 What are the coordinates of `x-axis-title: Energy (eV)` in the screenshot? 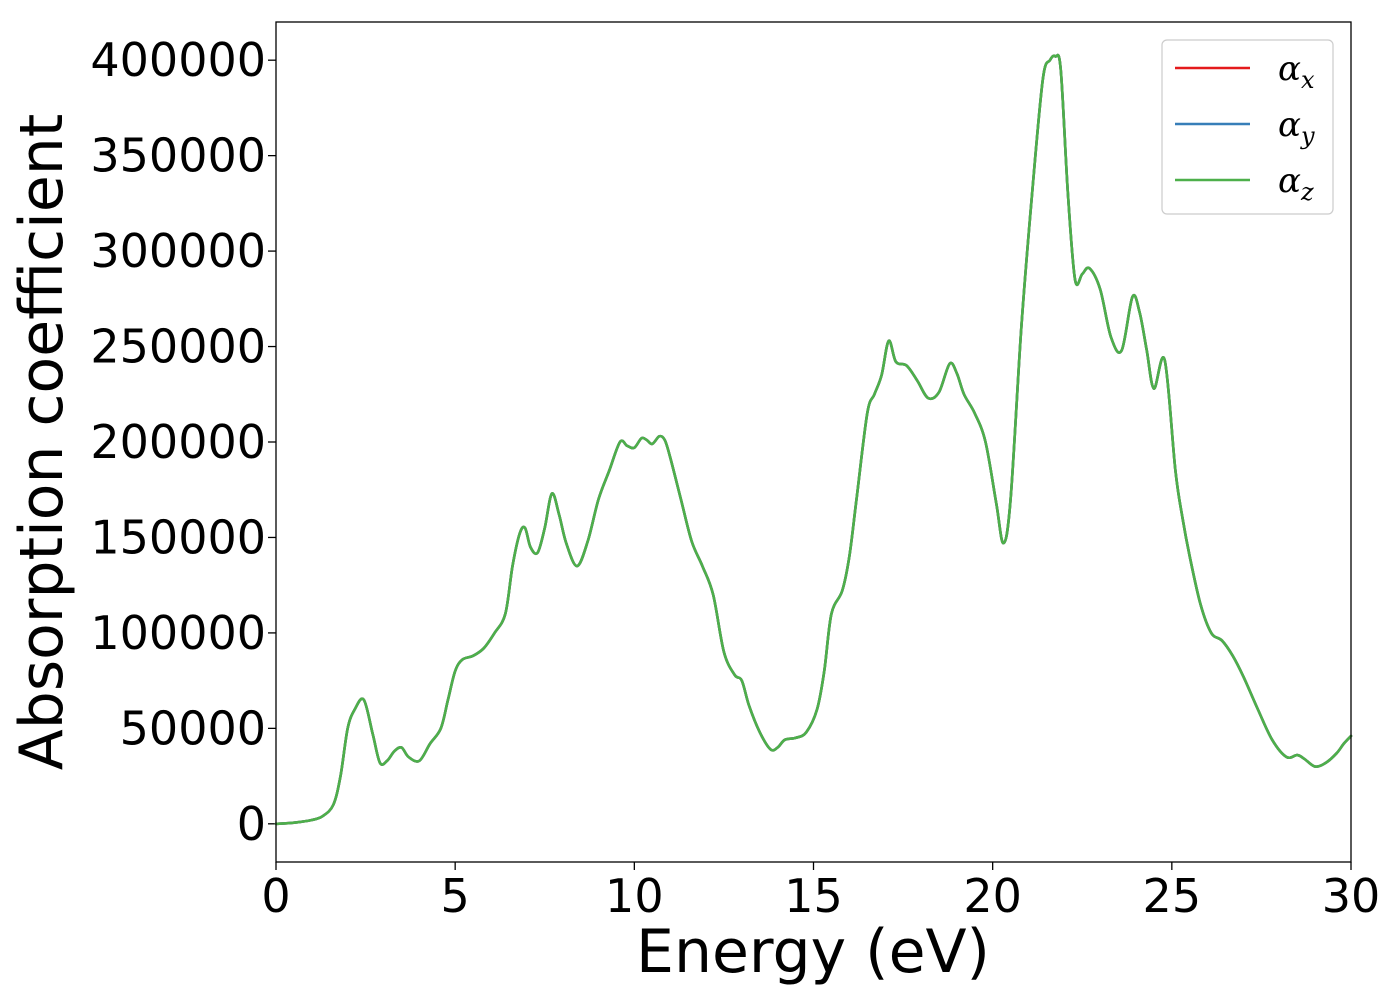 It's located at (813, 952).